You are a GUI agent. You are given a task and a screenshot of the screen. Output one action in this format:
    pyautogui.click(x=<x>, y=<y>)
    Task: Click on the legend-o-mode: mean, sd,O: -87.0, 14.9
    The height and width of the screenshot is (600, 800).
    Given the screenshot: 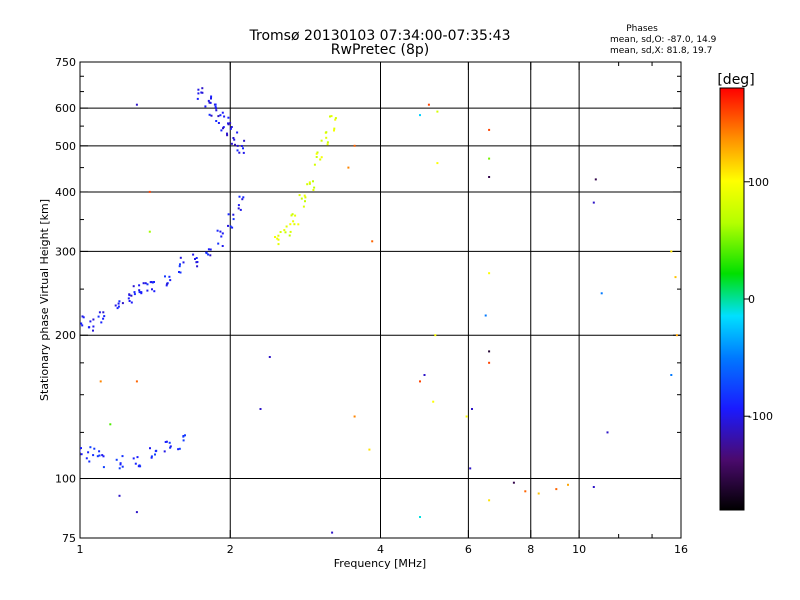 What is the action you would take?
    pyautogui.click(x=663, y=40)
    